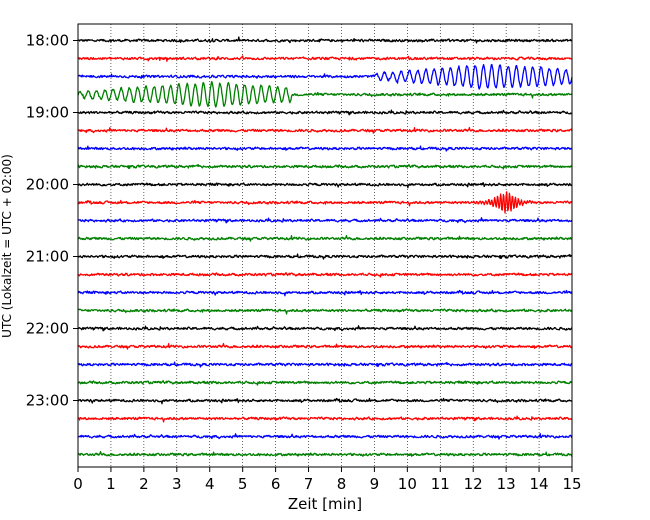 The image size is (650, 520). Describe the element at coordinates (7, 246) in the screenshot. I see `y-axis-title: UTC (Lokalzeit = UTC + 02:00)` at that location.